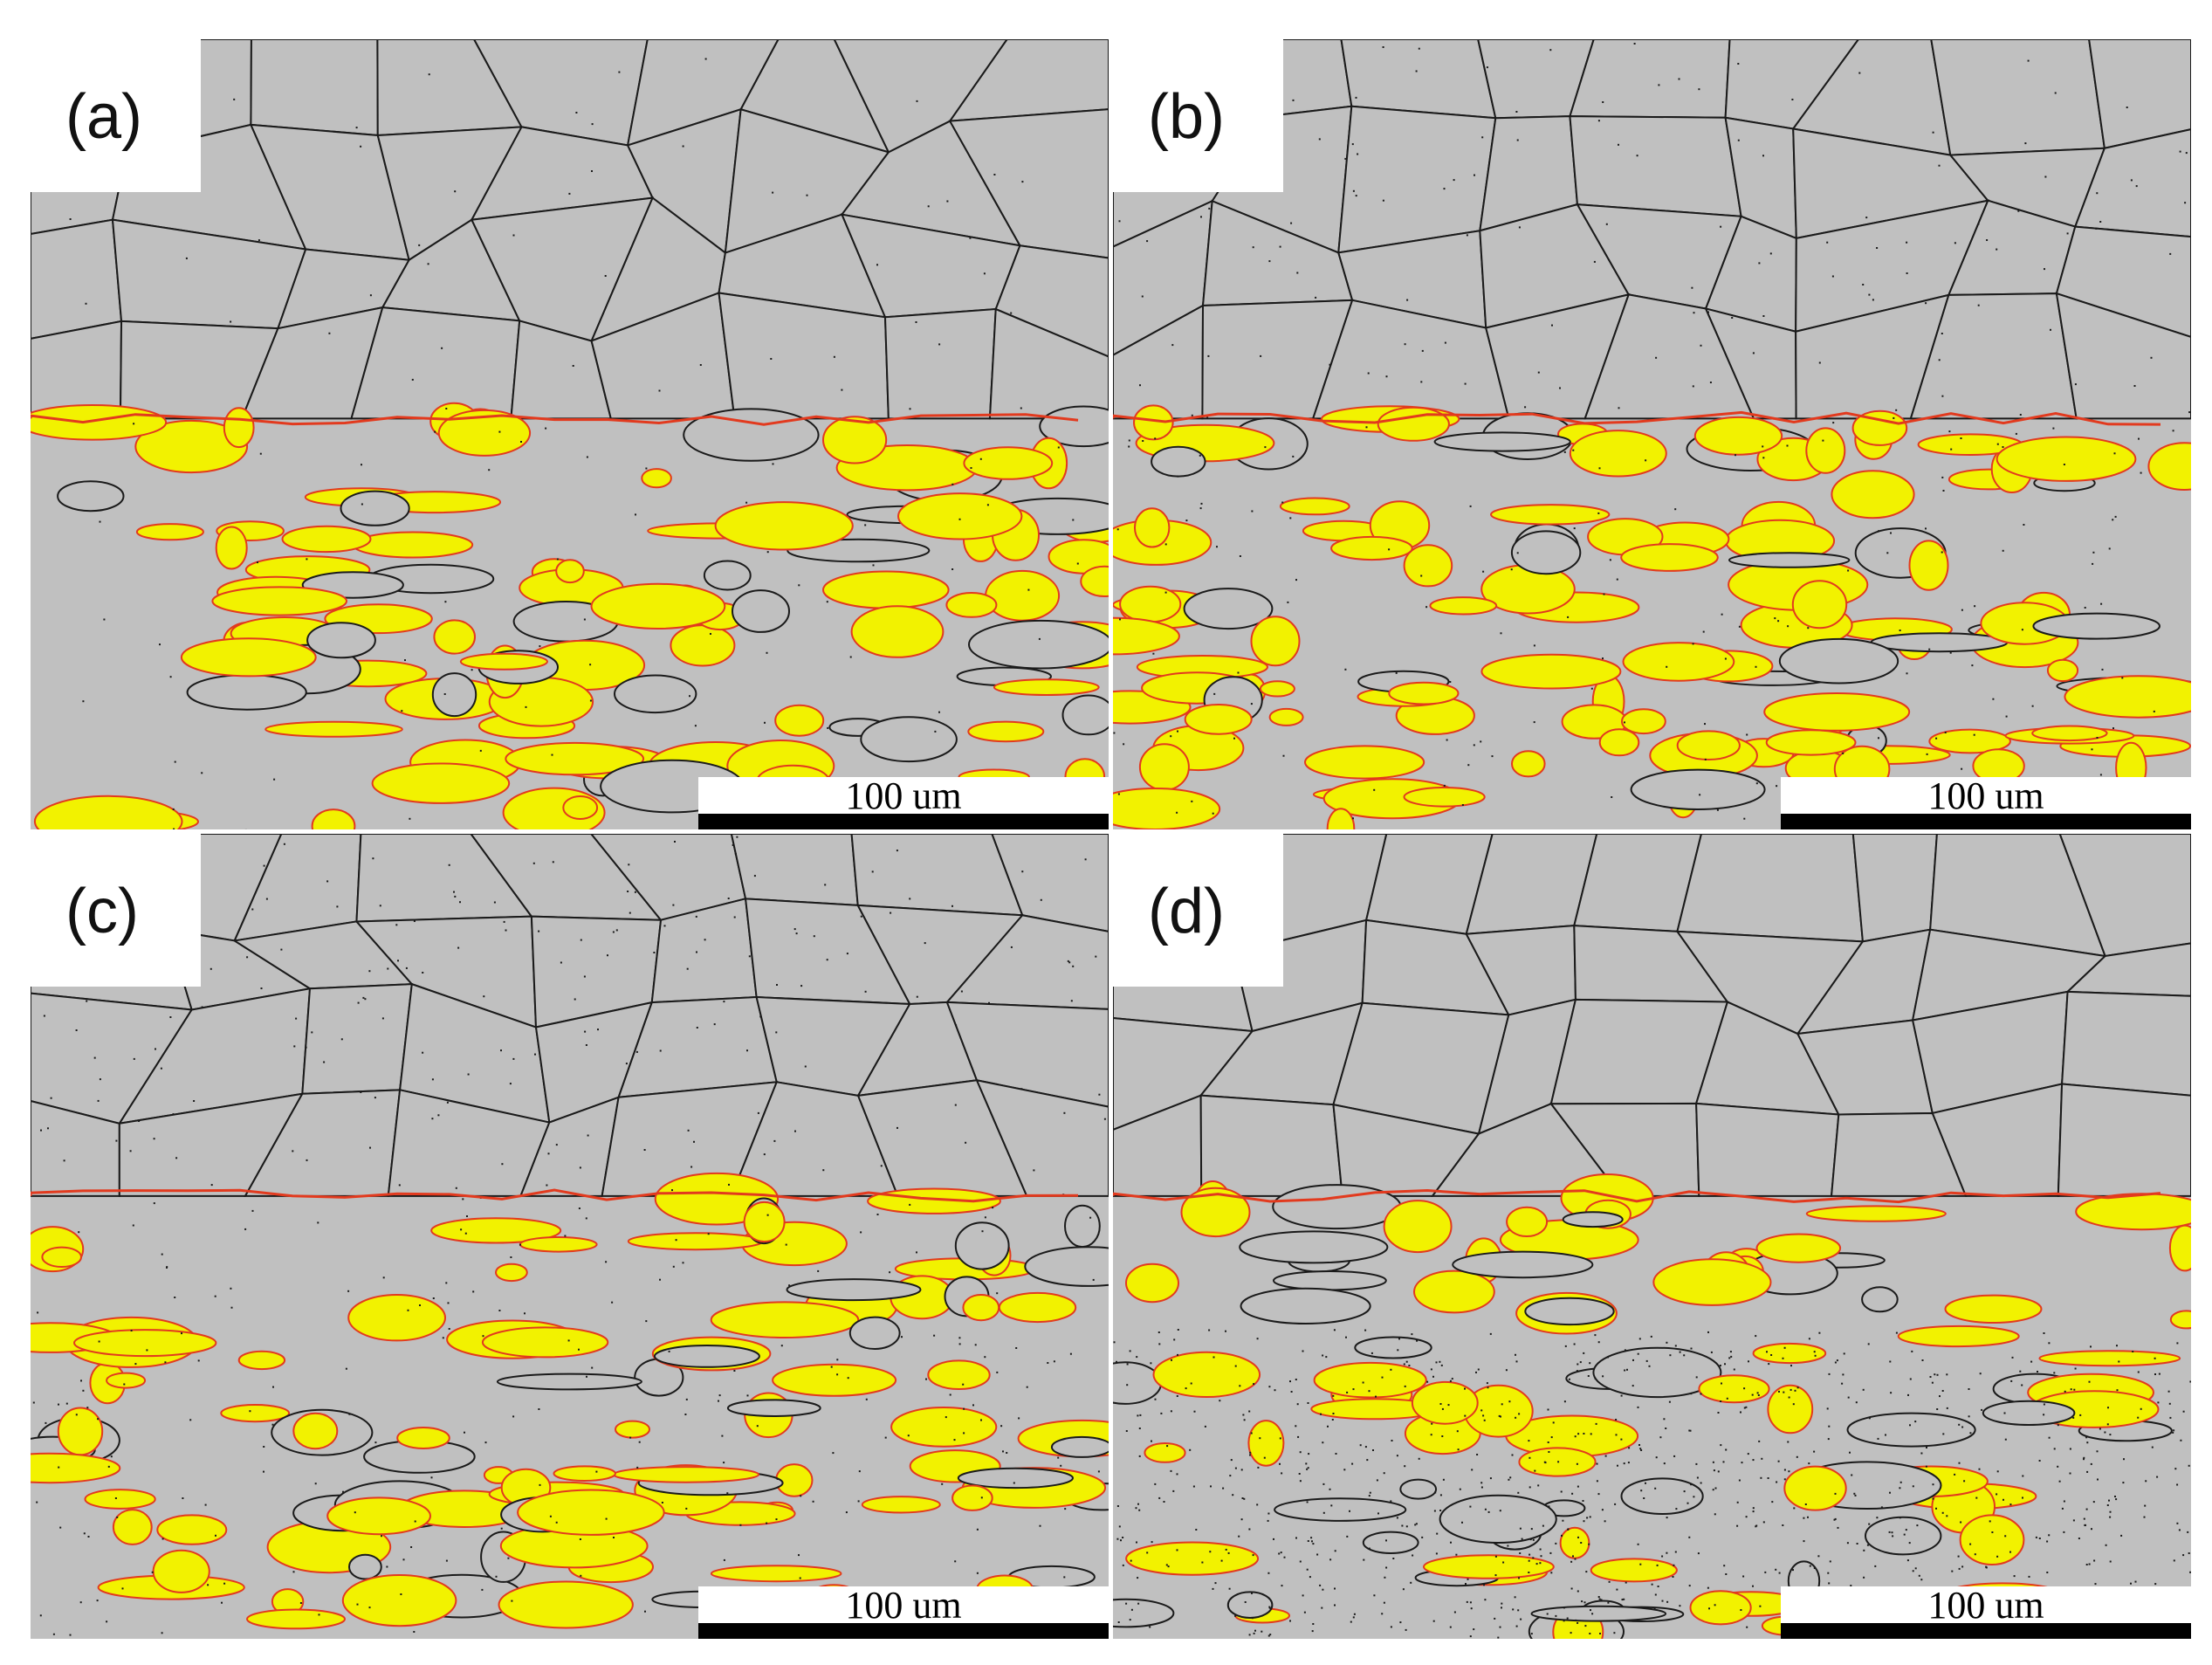  I want to click on scale-bar-label: 100 um, so click(904, 1605).